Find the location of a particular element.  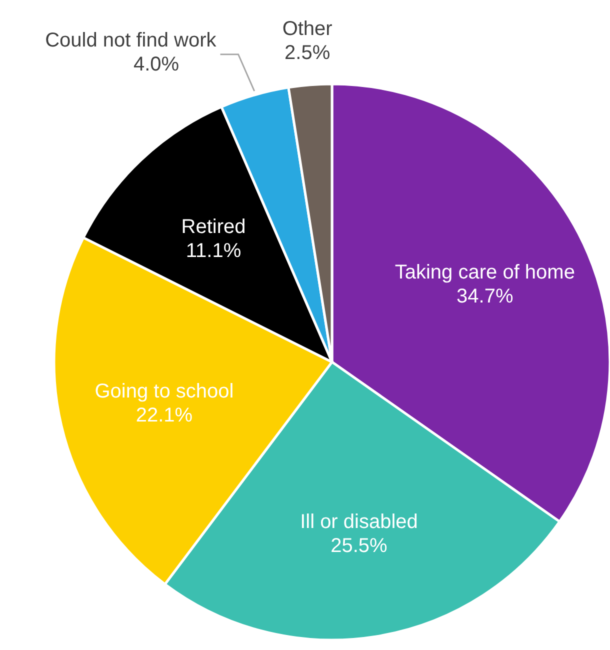

slice-label: Ill or disabled is located at coordinates (359, 522).